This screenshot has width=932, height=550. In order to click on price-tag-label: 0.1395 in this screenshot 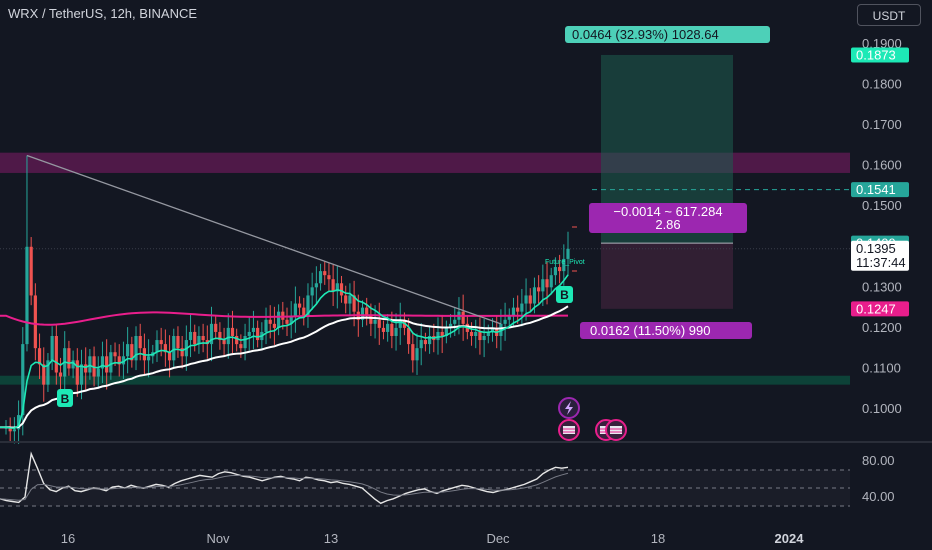, I will do `click(876, 248)`.